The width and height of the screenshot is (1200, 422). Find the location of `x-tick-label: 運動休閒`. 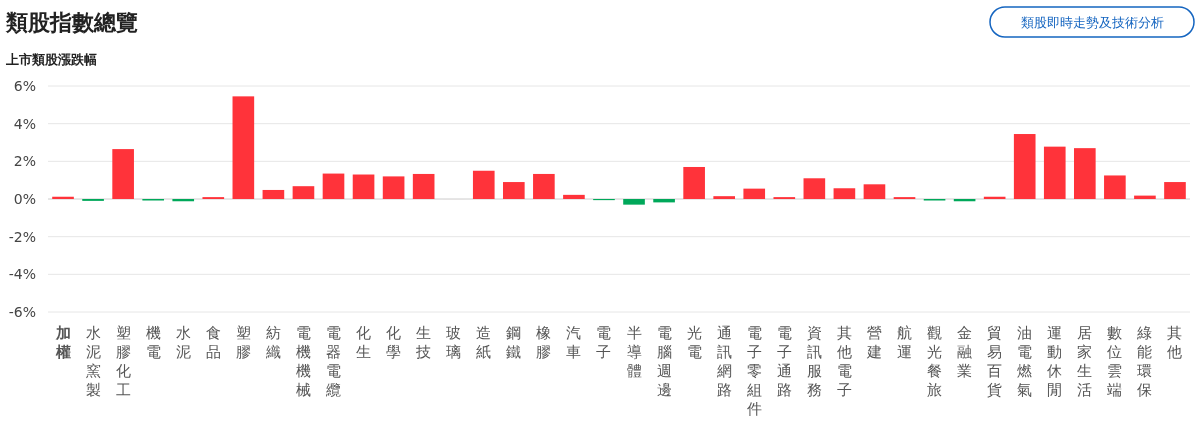

x-tick-label: 運動休閒 is located at coordinates (1055, 361).